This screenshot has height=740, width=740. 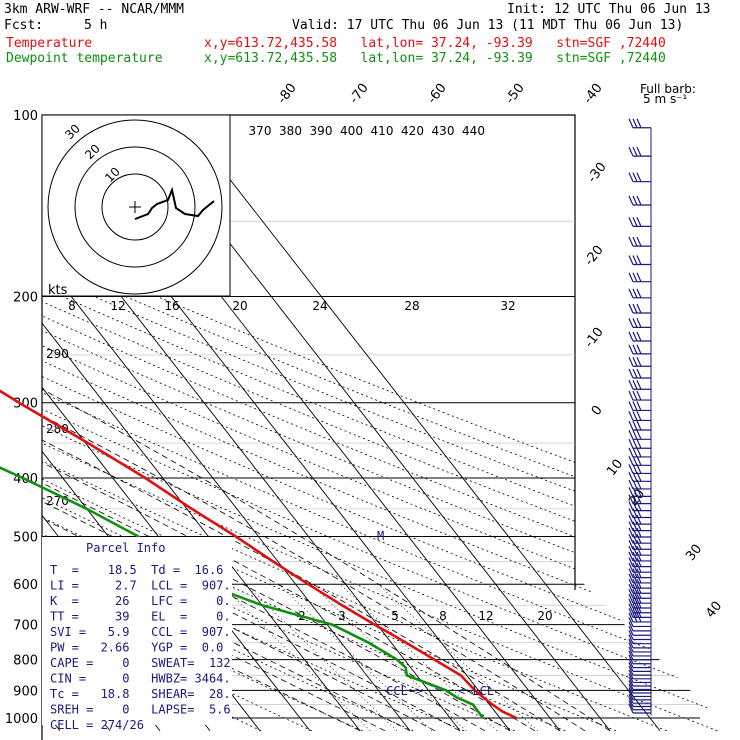 I want to click on hodograph-ring, so click(x=135, y=207).